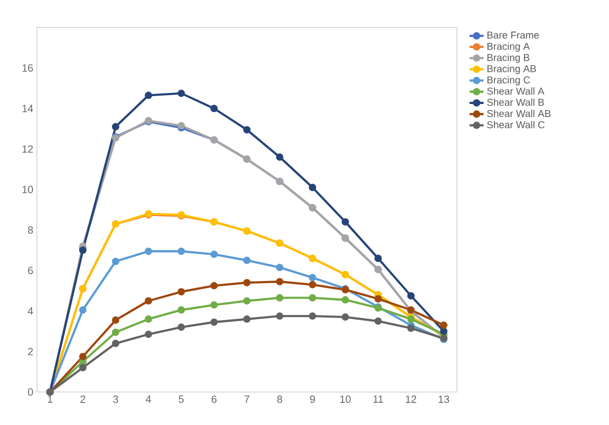 This screenshot has height=425, width=609. I want to click on y-tick-label: 16, so click(27, 68).